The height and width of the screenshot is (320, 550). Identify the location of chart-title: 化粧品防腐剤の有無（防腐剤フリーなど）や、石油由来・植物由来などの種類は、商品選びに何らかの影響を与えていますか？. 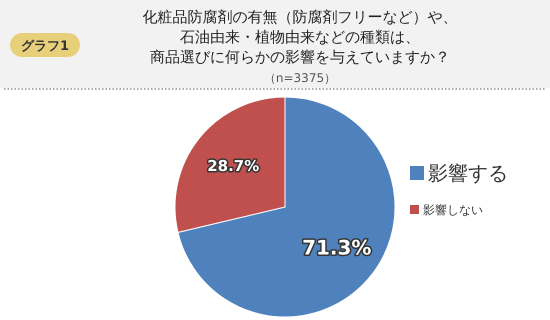
(300, 37).